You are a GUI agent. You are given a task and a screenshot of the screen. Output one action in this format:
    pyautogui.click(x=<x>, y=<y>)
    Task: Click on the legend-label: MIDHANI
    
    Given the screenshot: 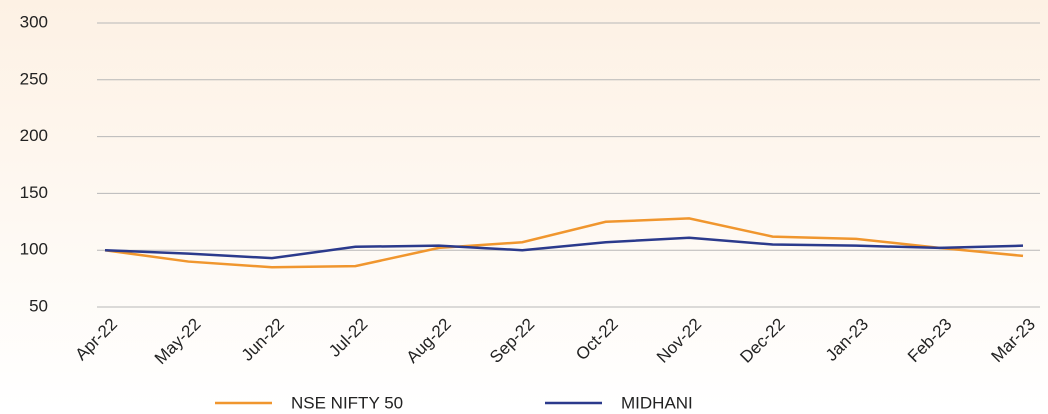 What is the action you would take?
    pyautogui.click(x=657, y=401)
    